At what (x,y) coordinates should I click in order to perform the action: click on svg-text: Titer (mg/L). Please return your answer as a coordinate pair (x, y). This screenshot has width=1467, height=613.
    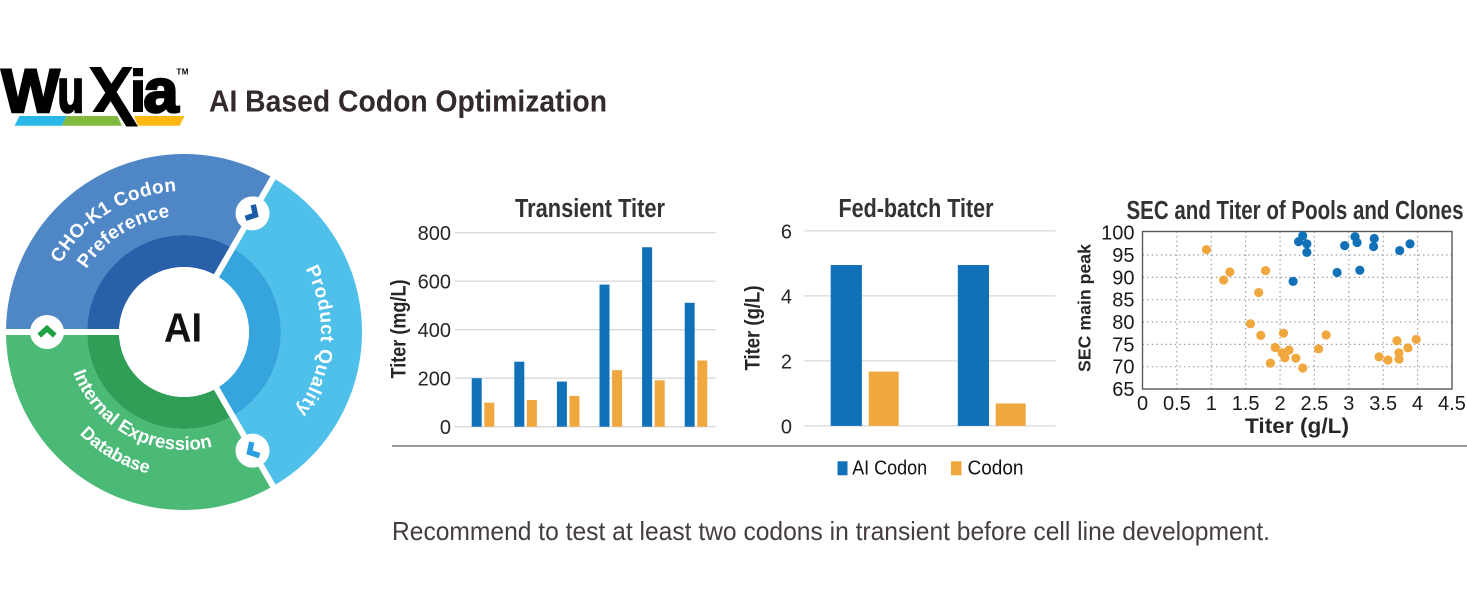
    Looking at the image, I should click on (399, 329).